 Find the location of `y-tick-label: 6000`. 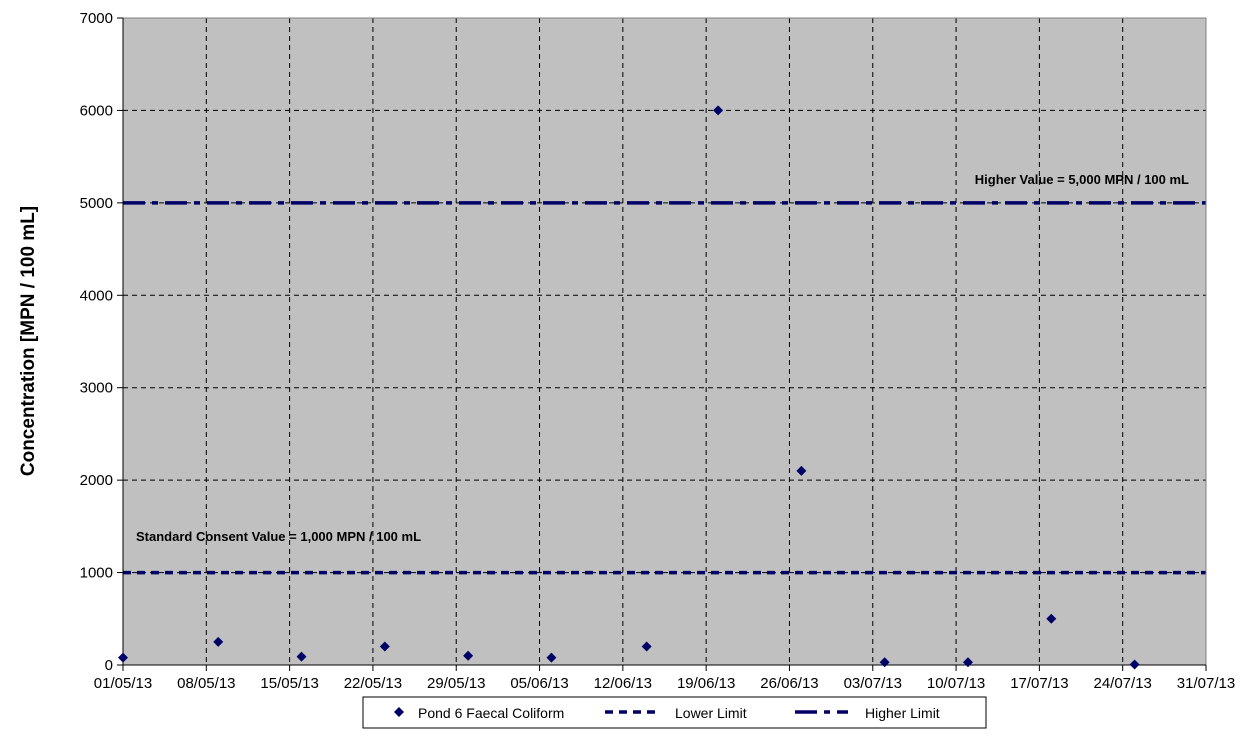

y-tick-label: 6000 is located at coordinates (96, 110).